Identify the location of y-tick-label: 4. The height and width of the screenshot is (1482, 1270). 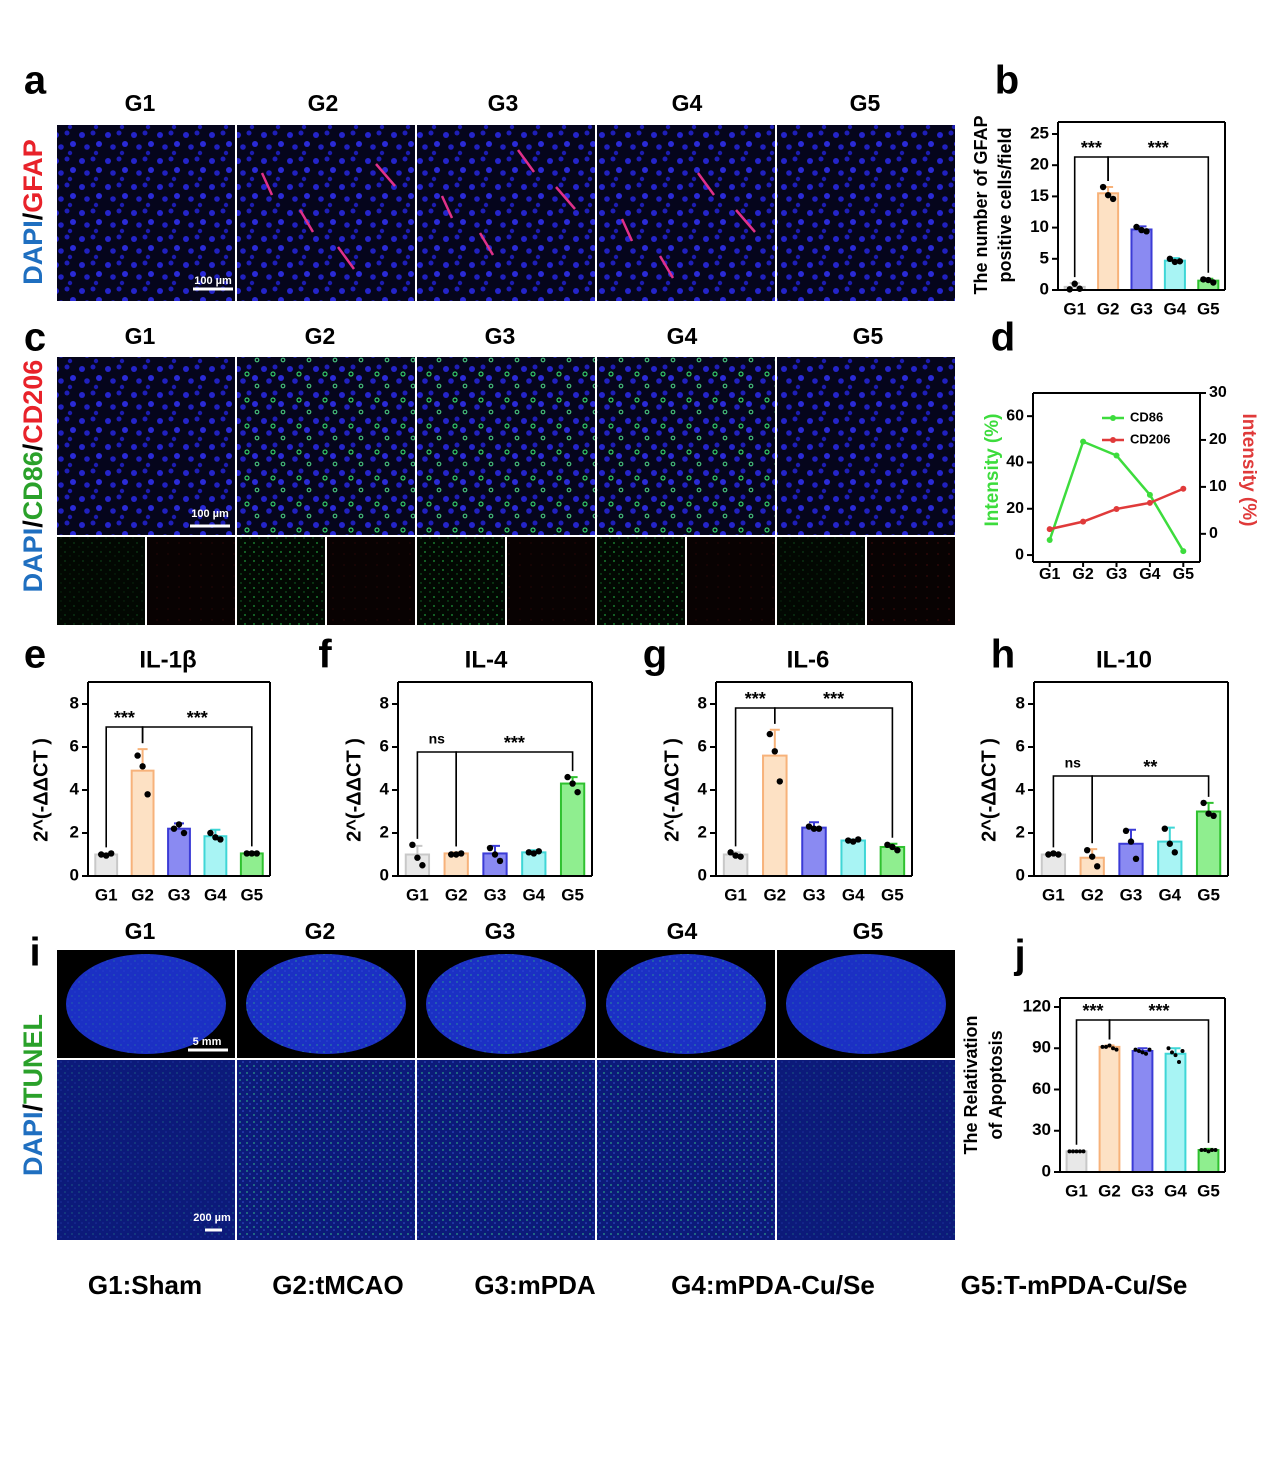
(703, 788).